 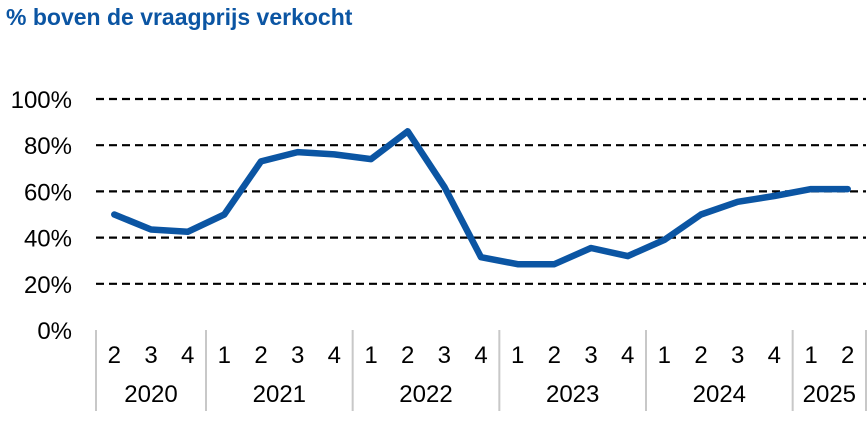 I want to click on y-tick-label: 40%, so click(x=48, y=239).